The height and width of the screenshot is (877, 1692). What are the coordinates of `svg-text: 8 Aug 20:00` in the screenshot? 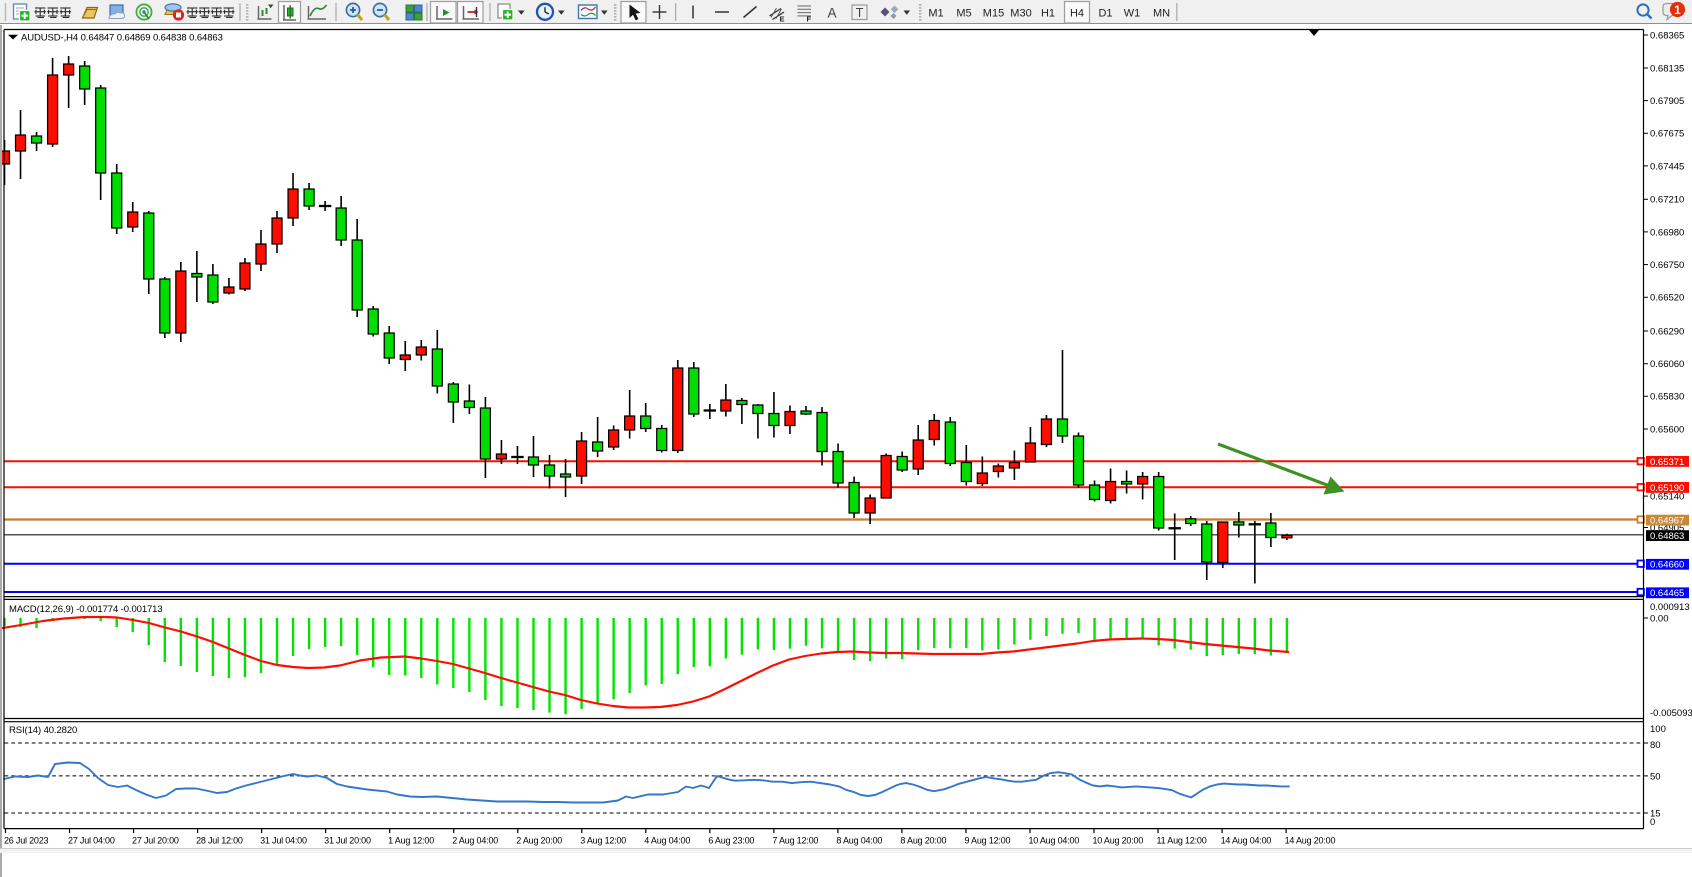 It's located at (923, 841).